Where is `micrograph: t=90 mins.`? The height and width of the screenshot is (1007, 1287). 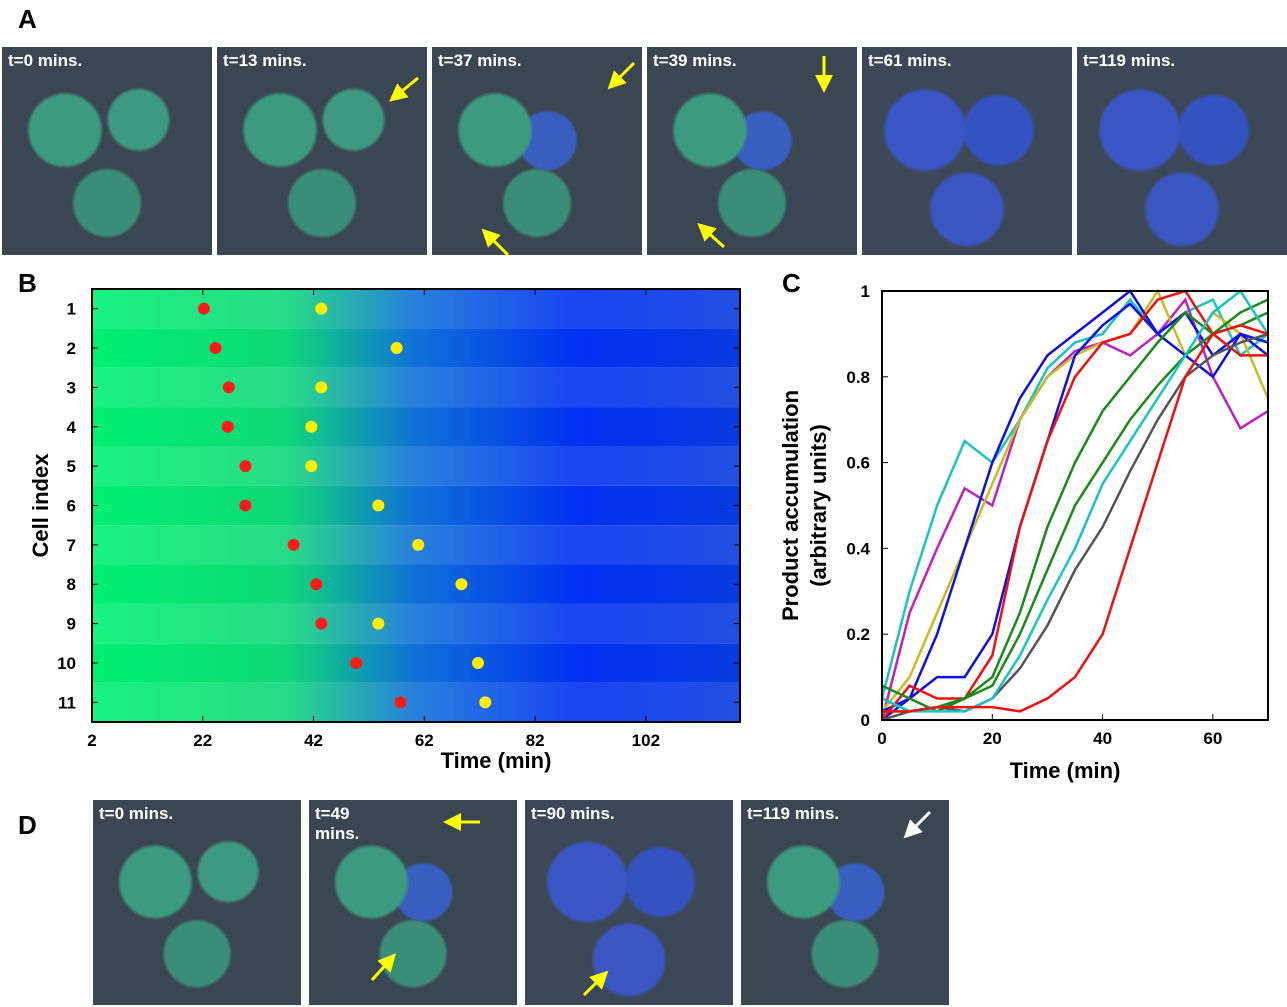 micrograph: t=90 mins. is located at coordinates (629, 902).